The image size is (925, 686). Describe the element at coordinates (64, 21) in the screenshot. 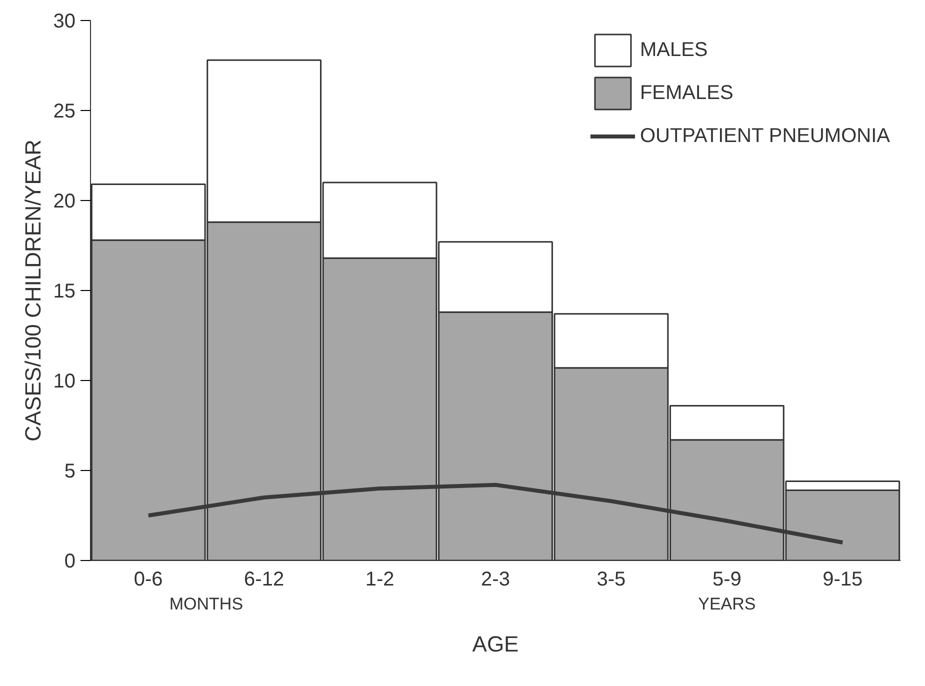

I see `y-tick-label: 30` at that location.